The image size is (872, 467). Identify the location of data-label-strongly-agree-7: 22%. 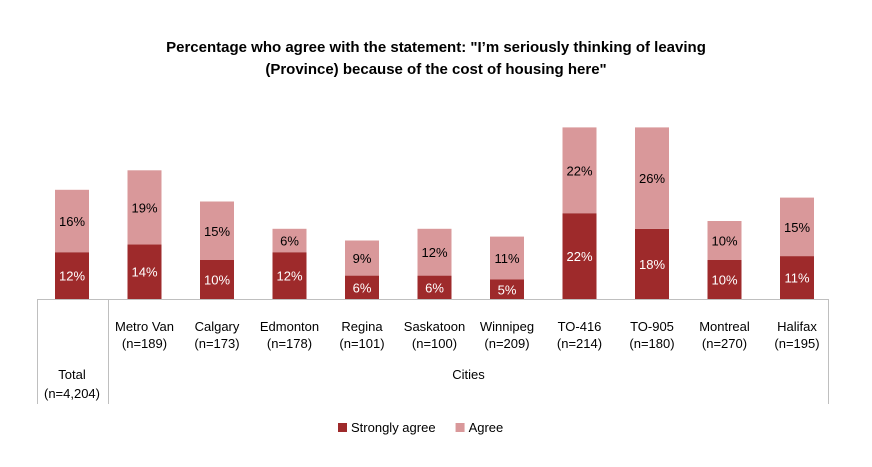
(579, 256).